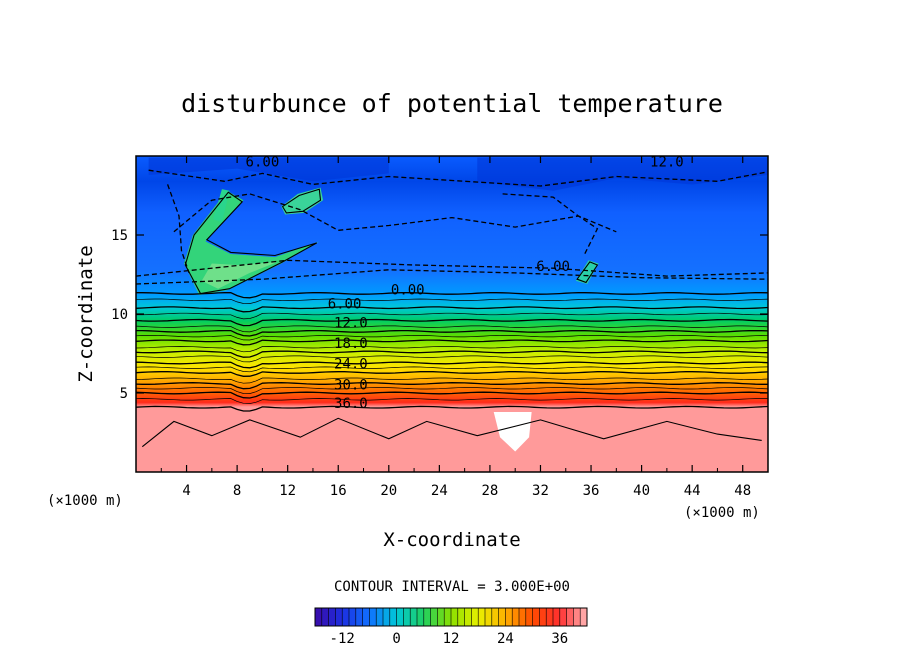  What do you see at coordinates (351, 344) in the screenshot?
I see `contour-label: 18.0` at bounding box center [351, 344].